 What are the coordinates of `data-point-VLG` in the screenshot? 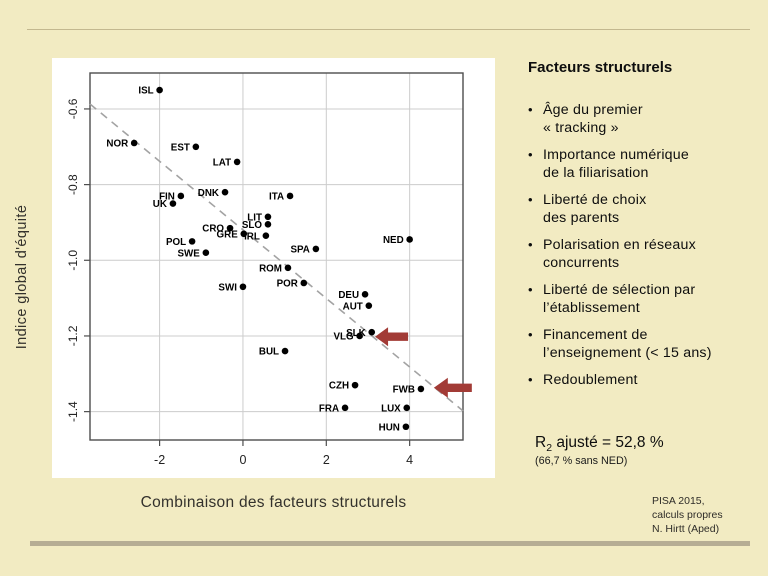 It's located at (359, 336).